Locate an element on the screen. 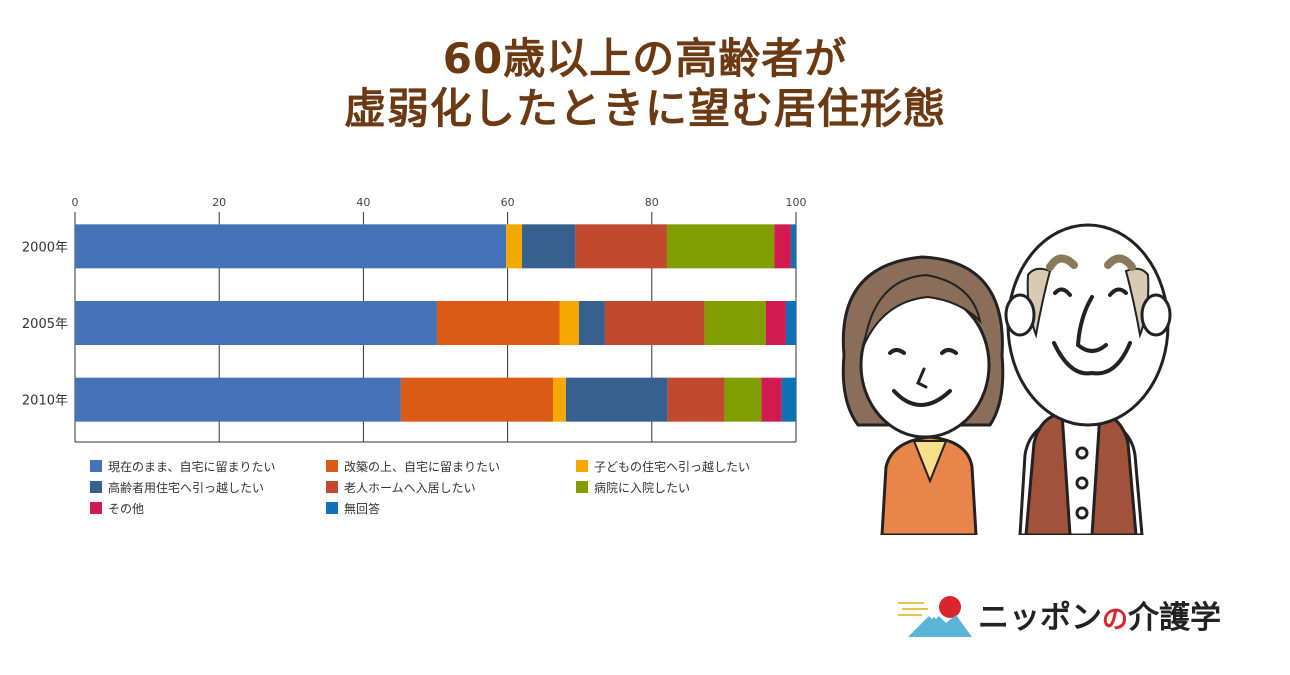 This screenshot has height=675, width=1290. legend-label: 病院に入院したい is located at coordinates (642, 487).